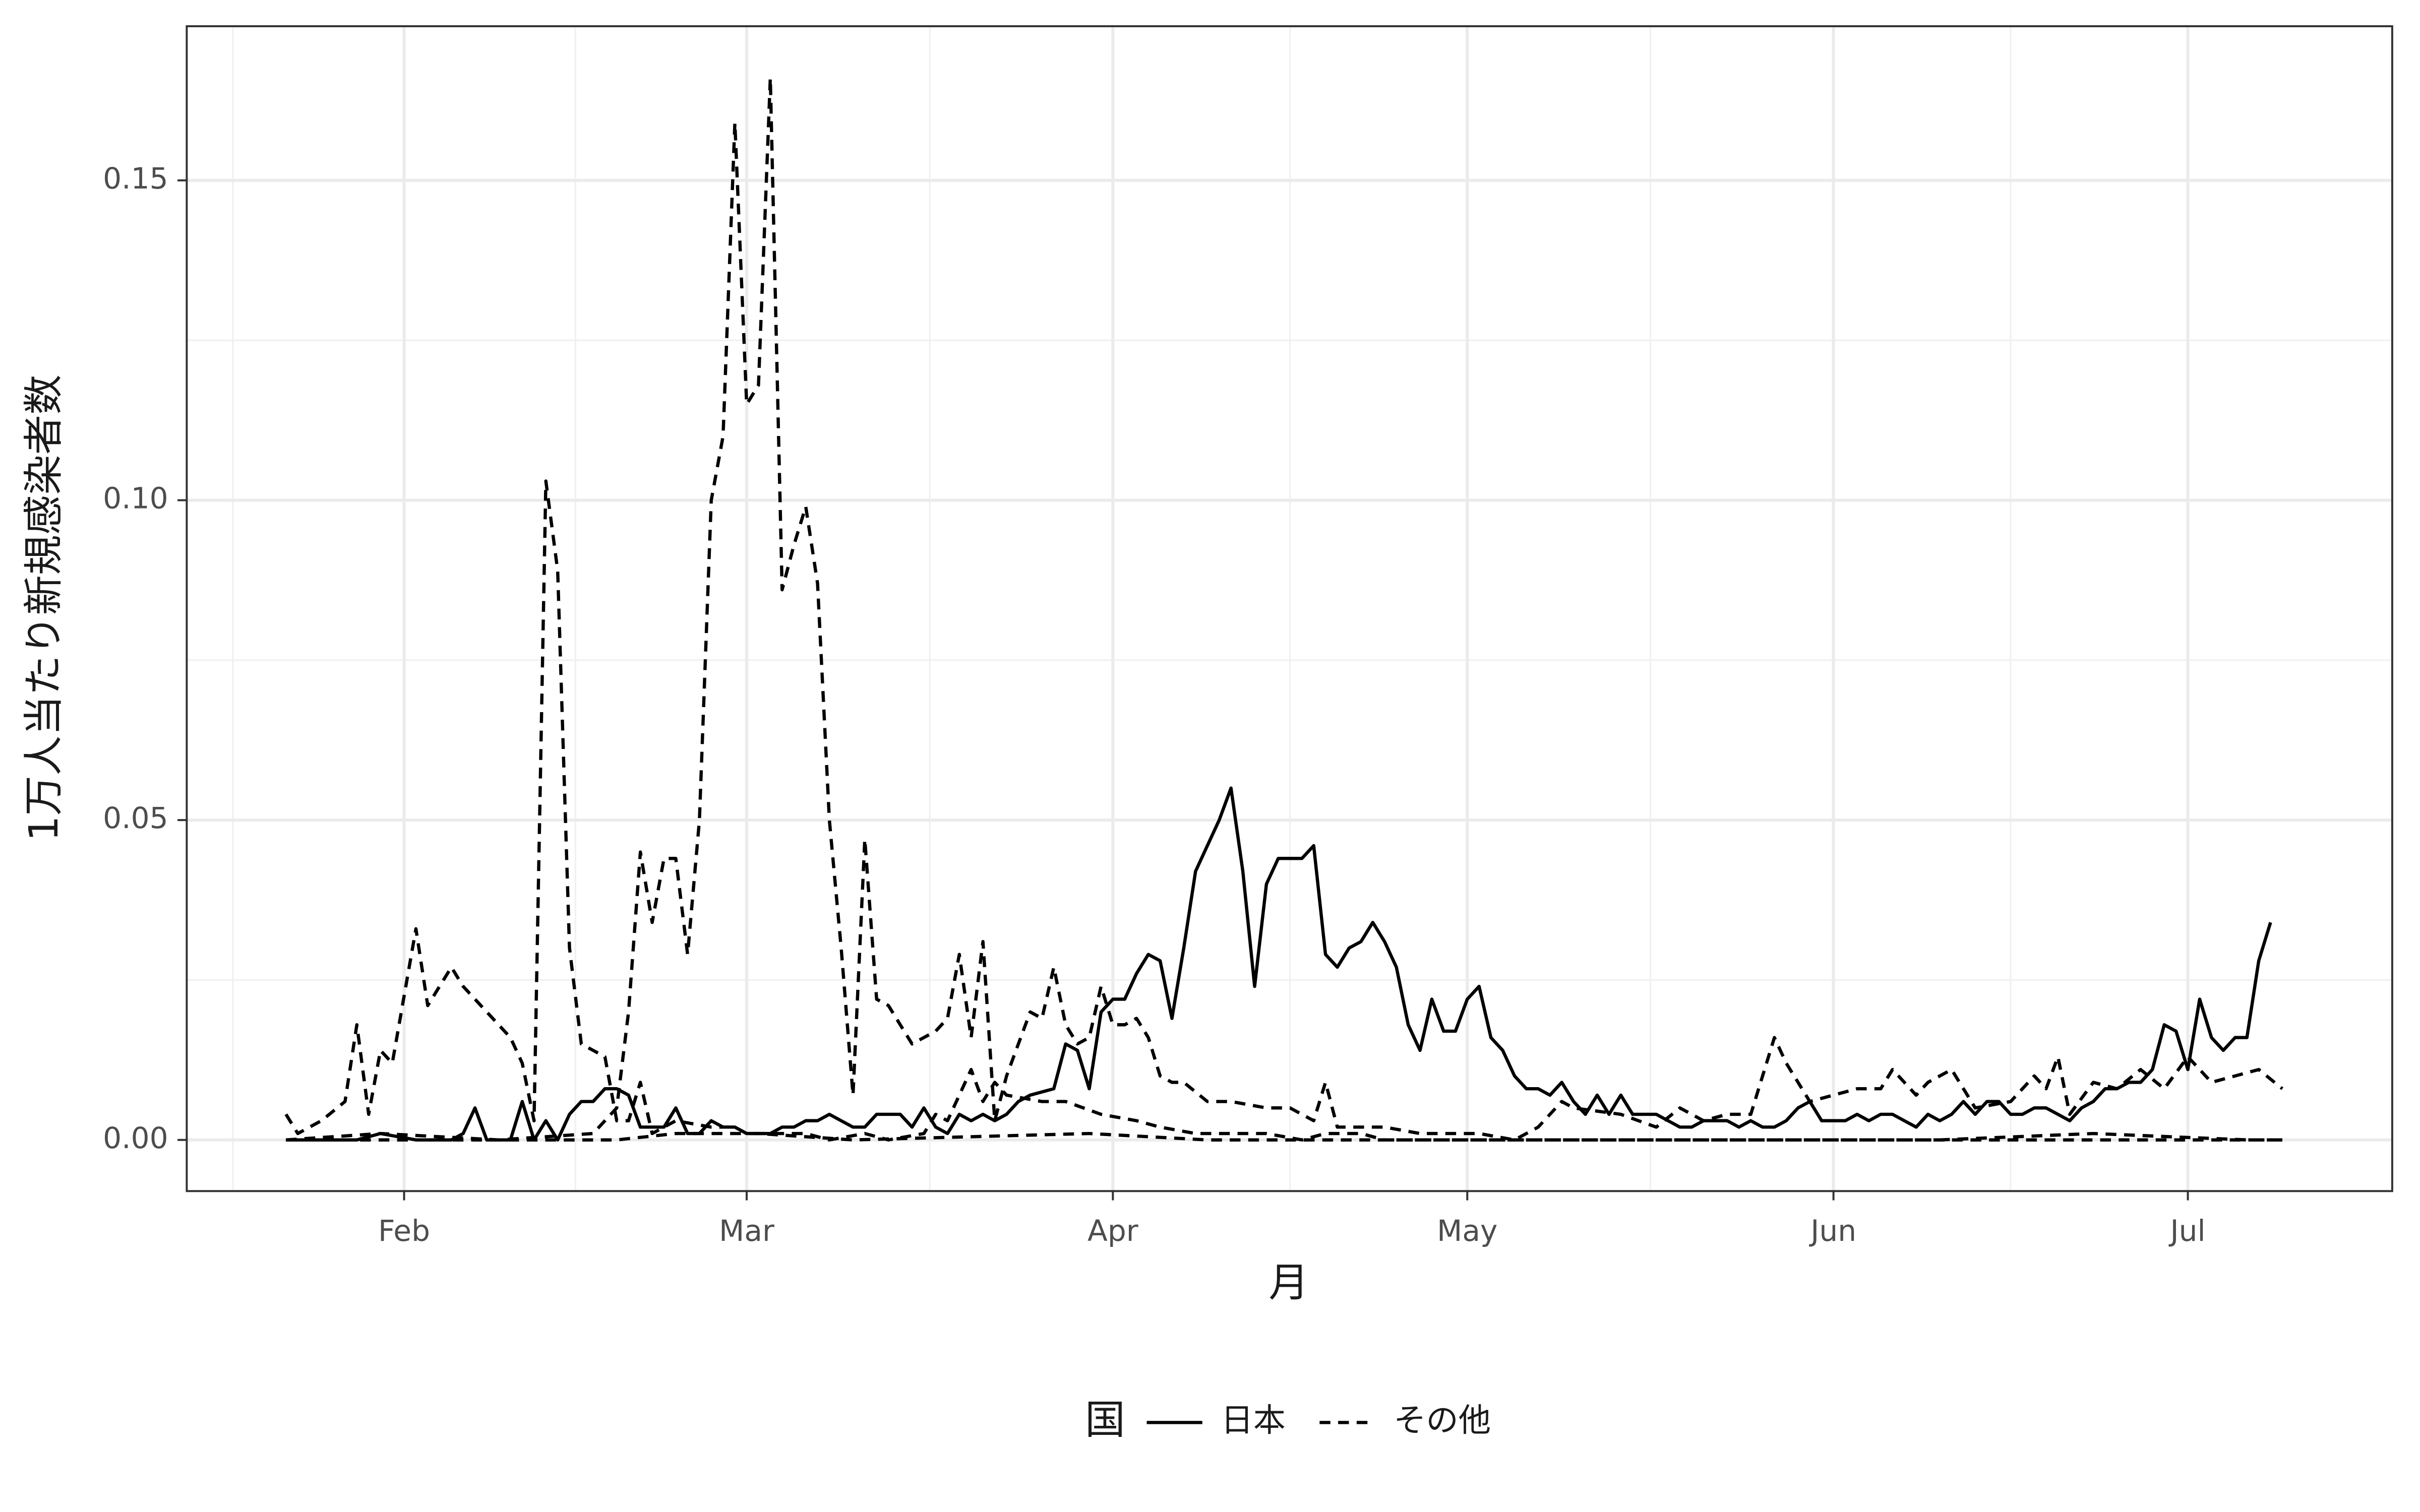  Describe the element at coordinates (135, 818) in the screenshot. I see `y-tick-label: 0.05` at that location.